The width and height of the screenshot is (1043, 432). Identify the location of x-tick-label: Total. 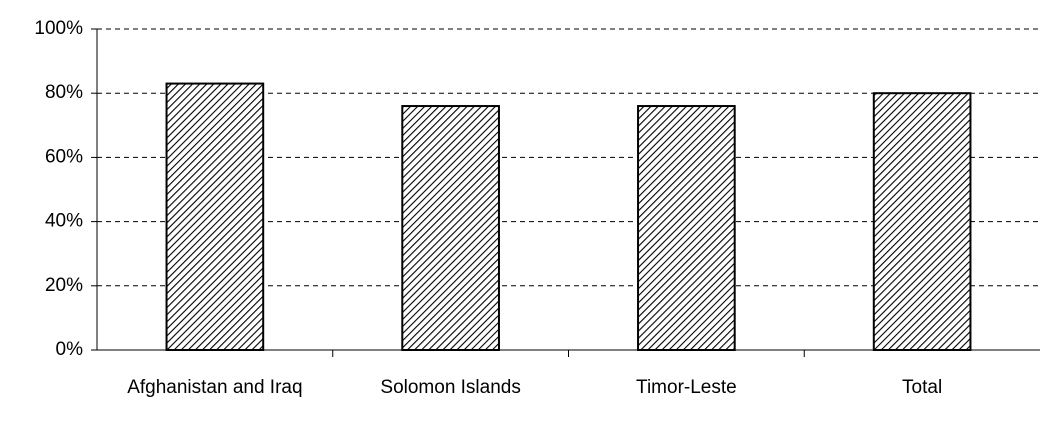
(922, 387).